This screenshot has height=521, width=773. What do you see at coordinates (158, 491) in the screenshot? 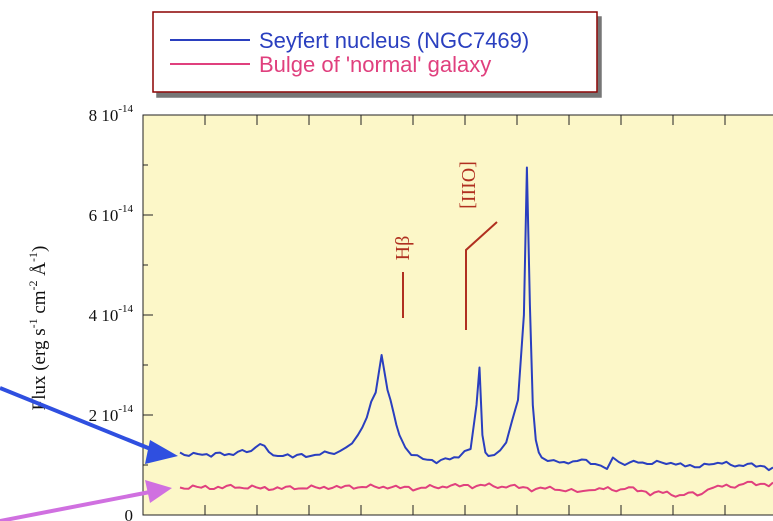
I see `arrow-magenta-head` at bounding box center [158, 491].